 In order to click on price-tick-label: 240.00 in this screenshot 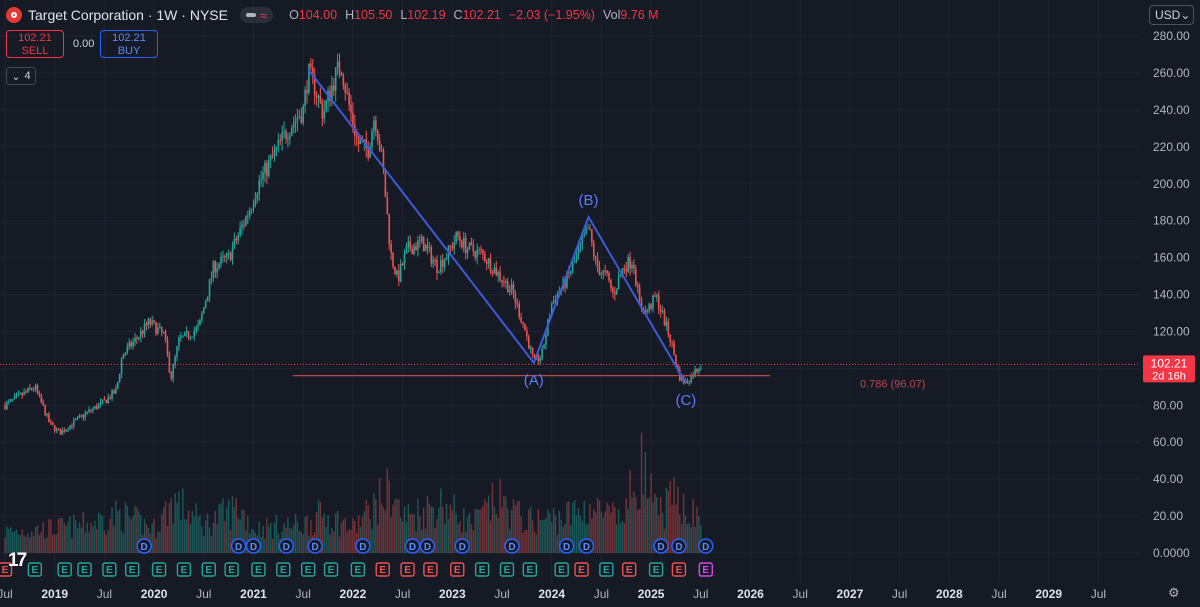, I will do `click(1171, 110)`.